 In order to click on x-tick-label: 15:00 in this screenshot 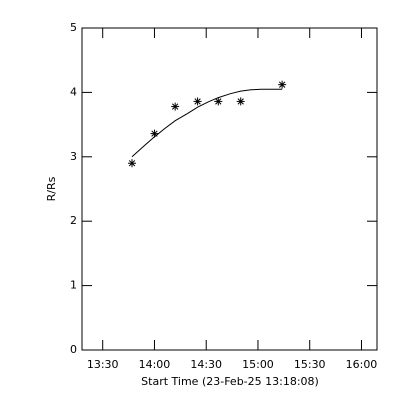, I will do `click(258, 364)`.